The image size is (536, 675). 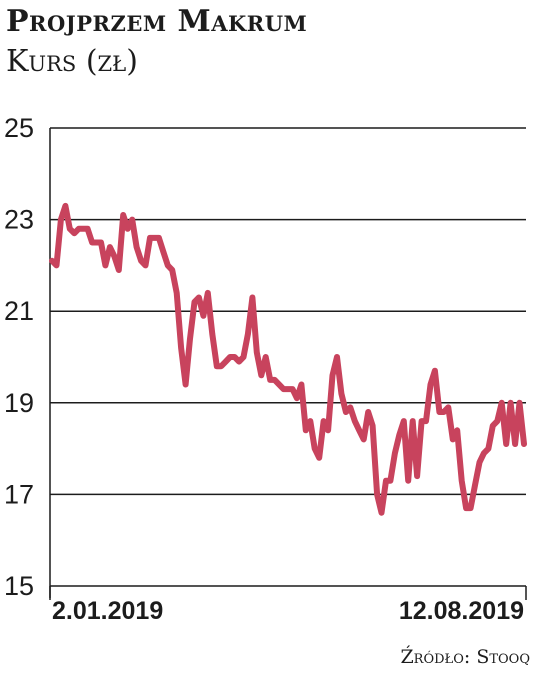 I want to click on y-tick-label: 23, so click(x=19, y=220).